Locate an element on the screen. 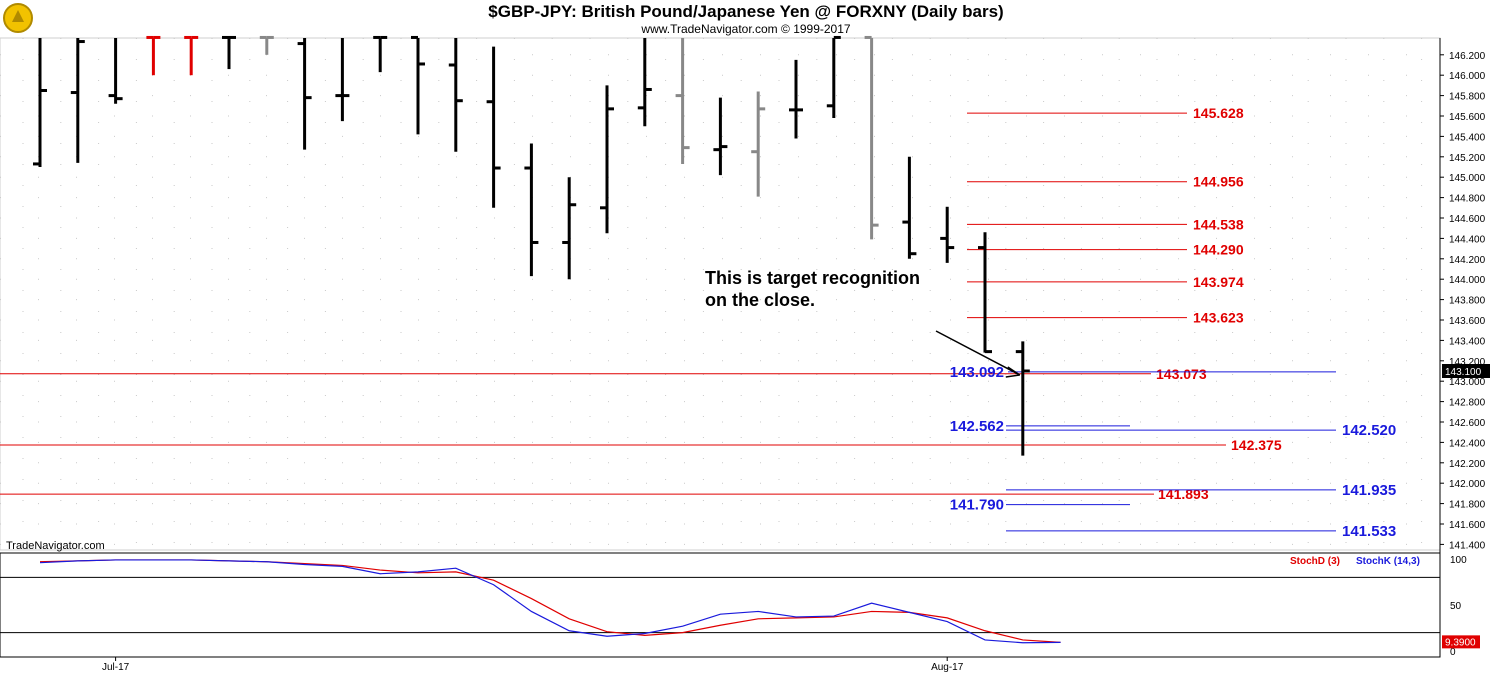 This screenshot has height=677, width=1492. y-tick-label: 143.600 is located at coordinates (1467, 321).